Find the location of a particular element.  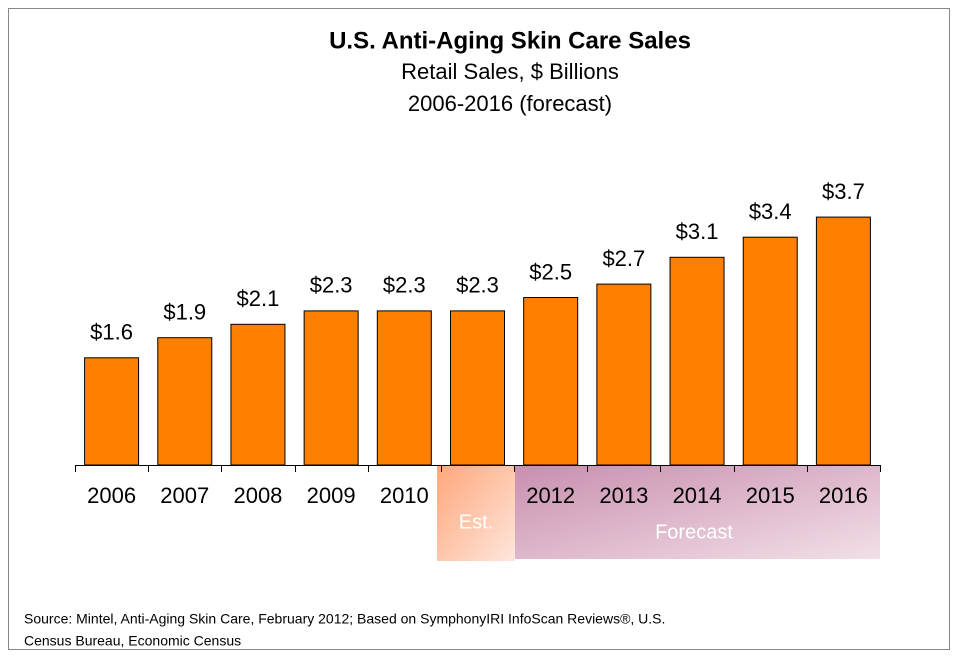

data-label: $2.7 is located at coordinates (623, 258).